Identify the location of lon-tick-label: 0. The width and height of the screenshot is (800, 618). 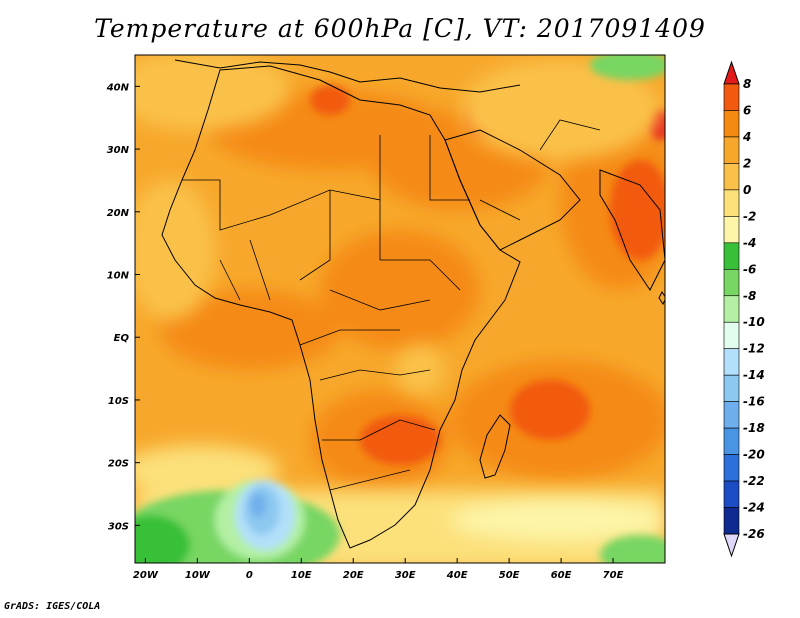
(249, 575).